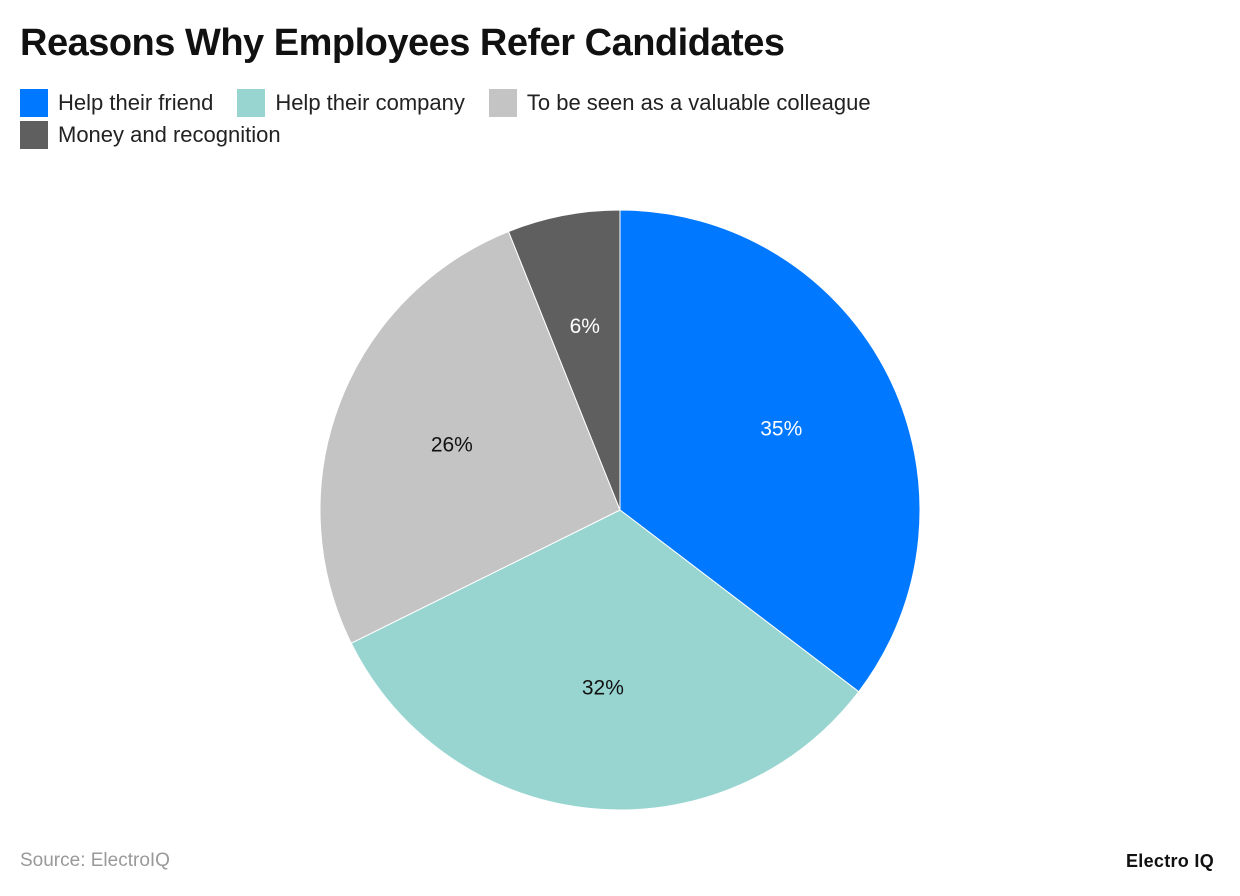 The height and width of the screenshot is (896, 1240). What do you see at coordinates (136, 102) in the screenshot?
I see `legend-label: Help their friend` at bounding box center [136, 102].